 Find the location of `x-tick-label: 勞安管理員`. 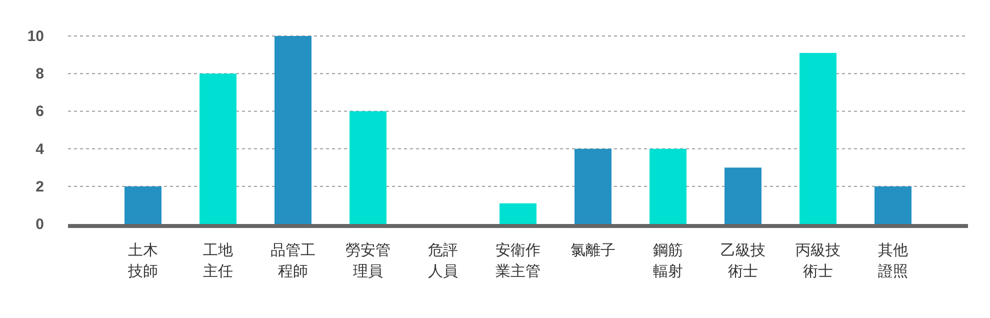

x-tick-label: 勞安管理員 is located at coordinates (368, 261).